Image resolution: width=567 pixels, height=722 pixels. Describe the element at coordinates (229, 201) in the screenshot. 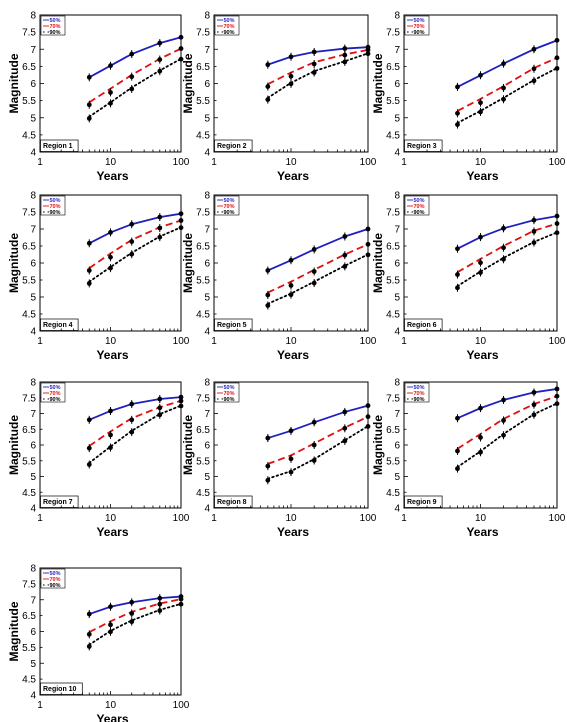

I see `legend-entry: 50%` at that location.